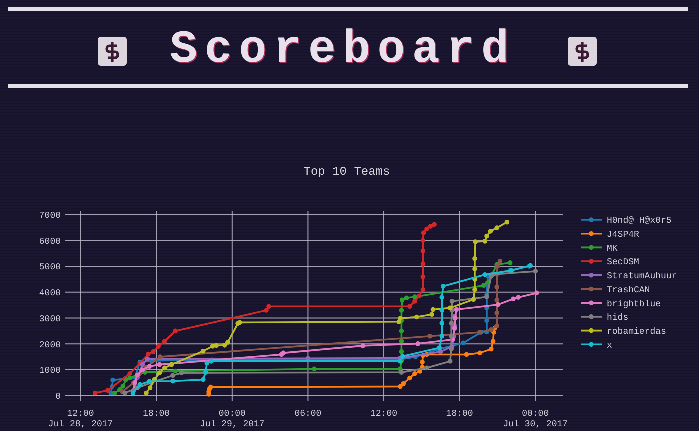 The width and height of the screenshot is (699, 431). What do you see at coordinates (618, 318) in the screenshot?
I see `legend-label: hids` at bounding box center [618, 318].